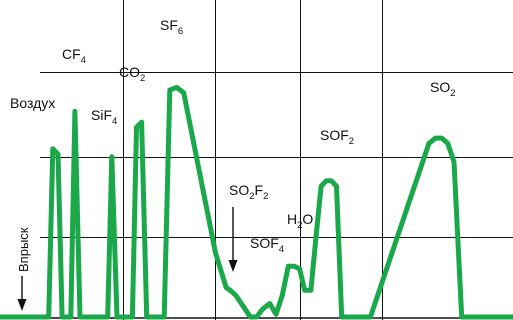  What do you see at coordinates (248, 192) in the screenshot?
I see `peak-label-so2f2: SO2F2` at bounding box center [248, 192].